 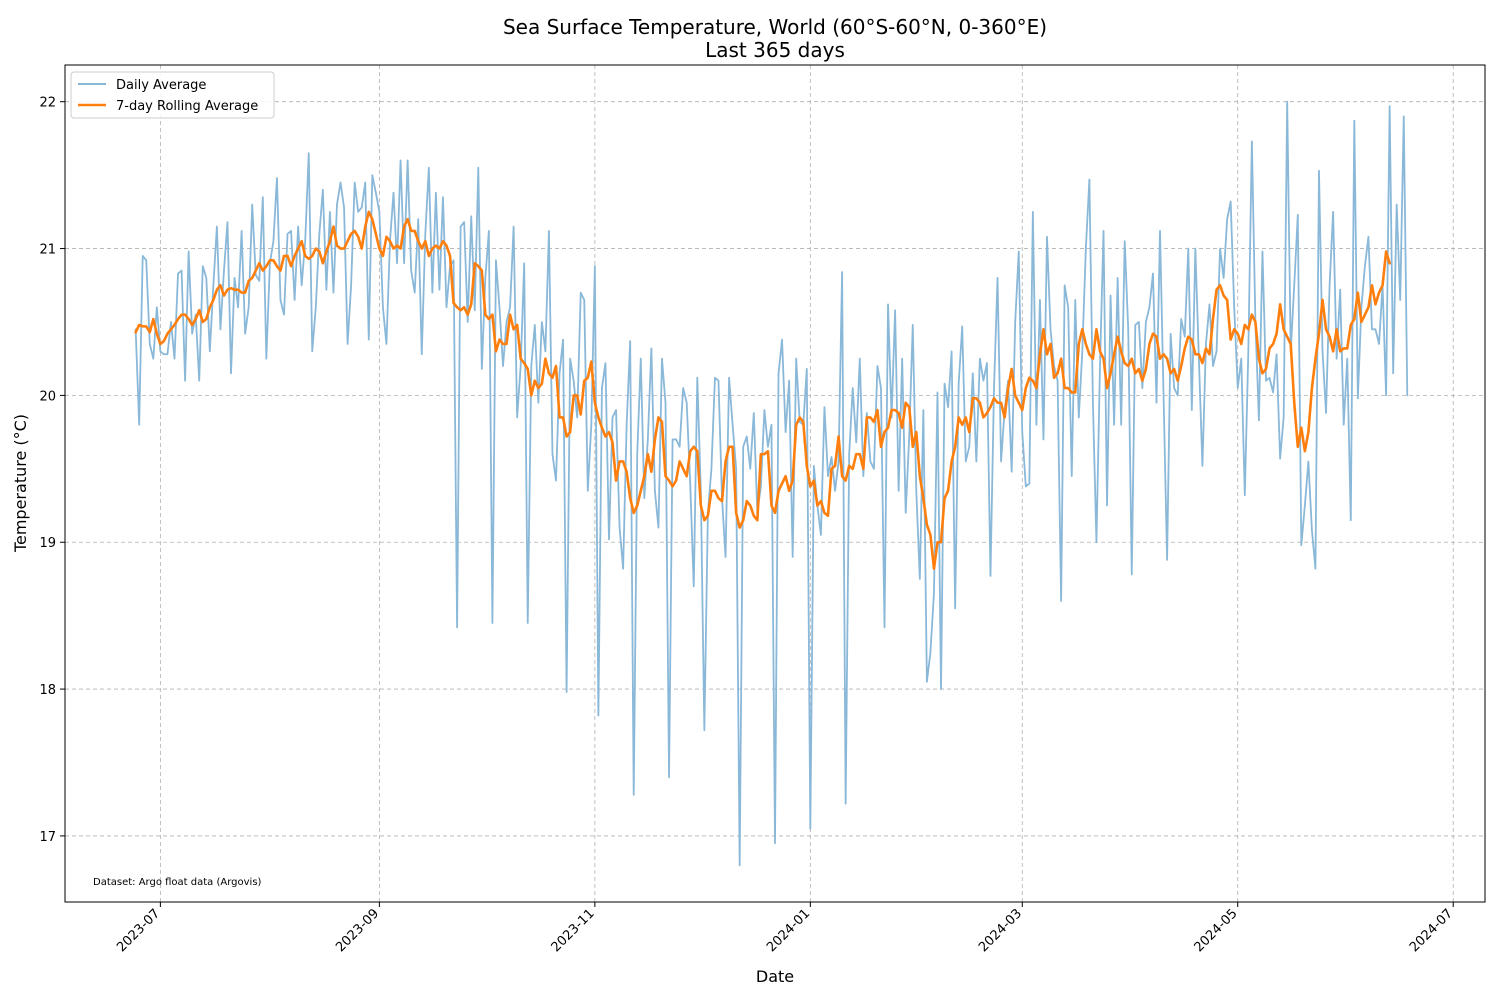 What do you see at coordinates (47, 103) in the screenshot?
I see `y-tick-label: 22` at bounding box center [47, 103].